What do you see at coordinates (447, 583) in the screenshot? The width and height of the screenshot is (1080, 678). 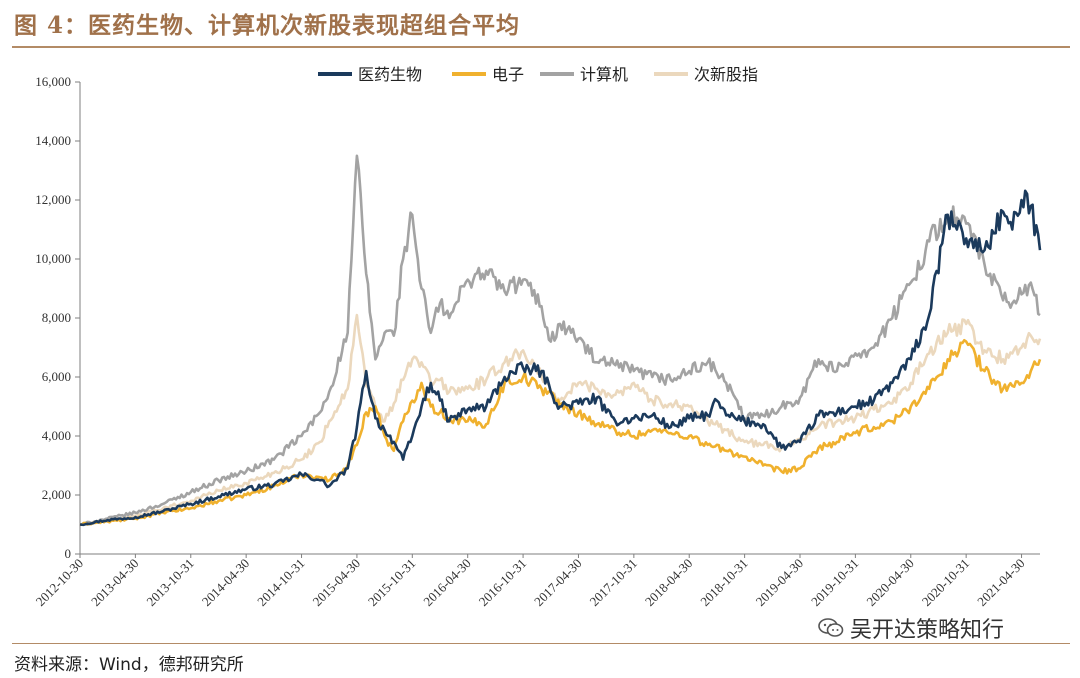 I see `x-tick-label: 2016-04-30` at bounding box center [447, 583].